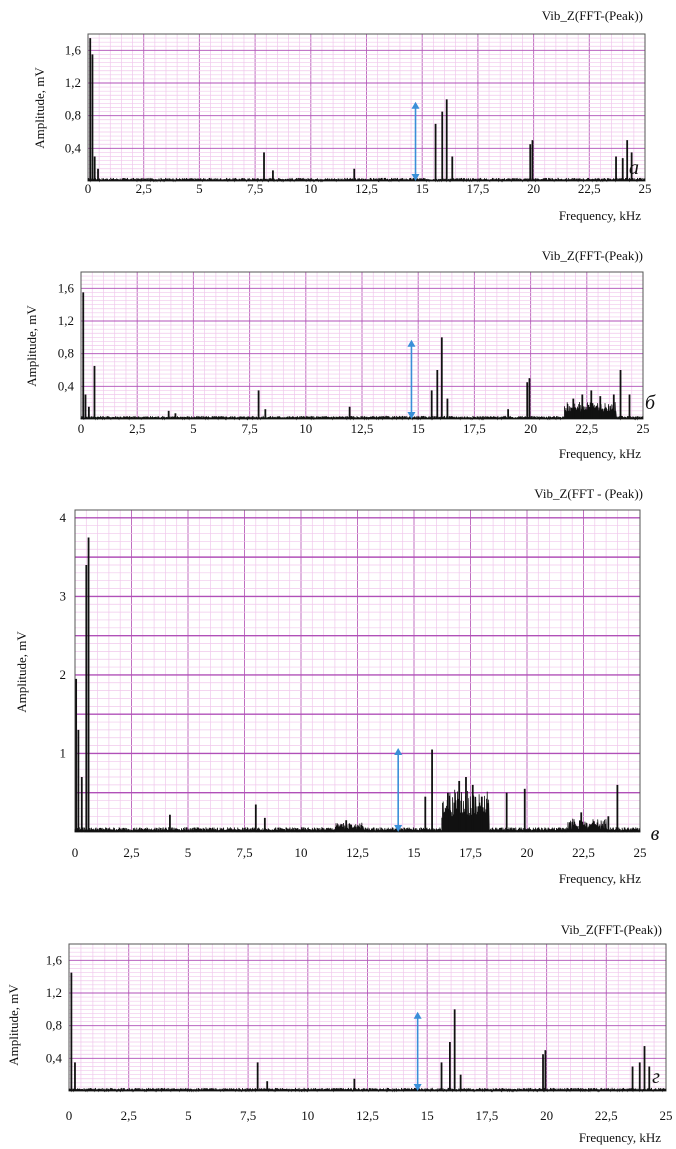 The width and height of the screenshot is (676, 1149). What do you see at coordinates (63, 752) in the screenshot?
I see `y-tick-label: 1` at bounding box center [63, 752].